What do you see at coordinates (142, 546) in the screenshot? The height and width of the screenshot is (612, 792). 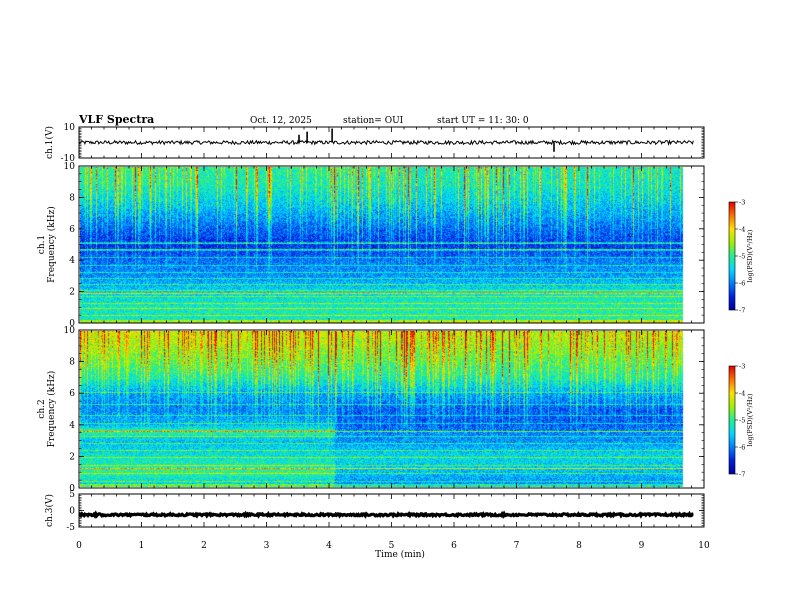 I see `x-tick-label: 1` at bounding box center [142, 546].